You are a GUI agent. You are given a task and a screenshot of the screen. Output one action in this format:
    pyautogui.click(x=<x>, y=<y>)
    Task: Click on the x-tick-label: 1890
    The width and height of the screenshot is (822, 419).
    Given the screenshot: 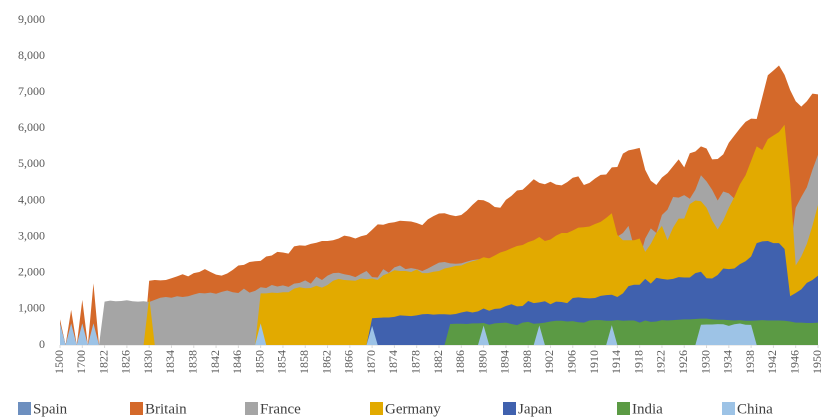 What is the action you would take?
    pyautogui.click(x=482, y=362)
    